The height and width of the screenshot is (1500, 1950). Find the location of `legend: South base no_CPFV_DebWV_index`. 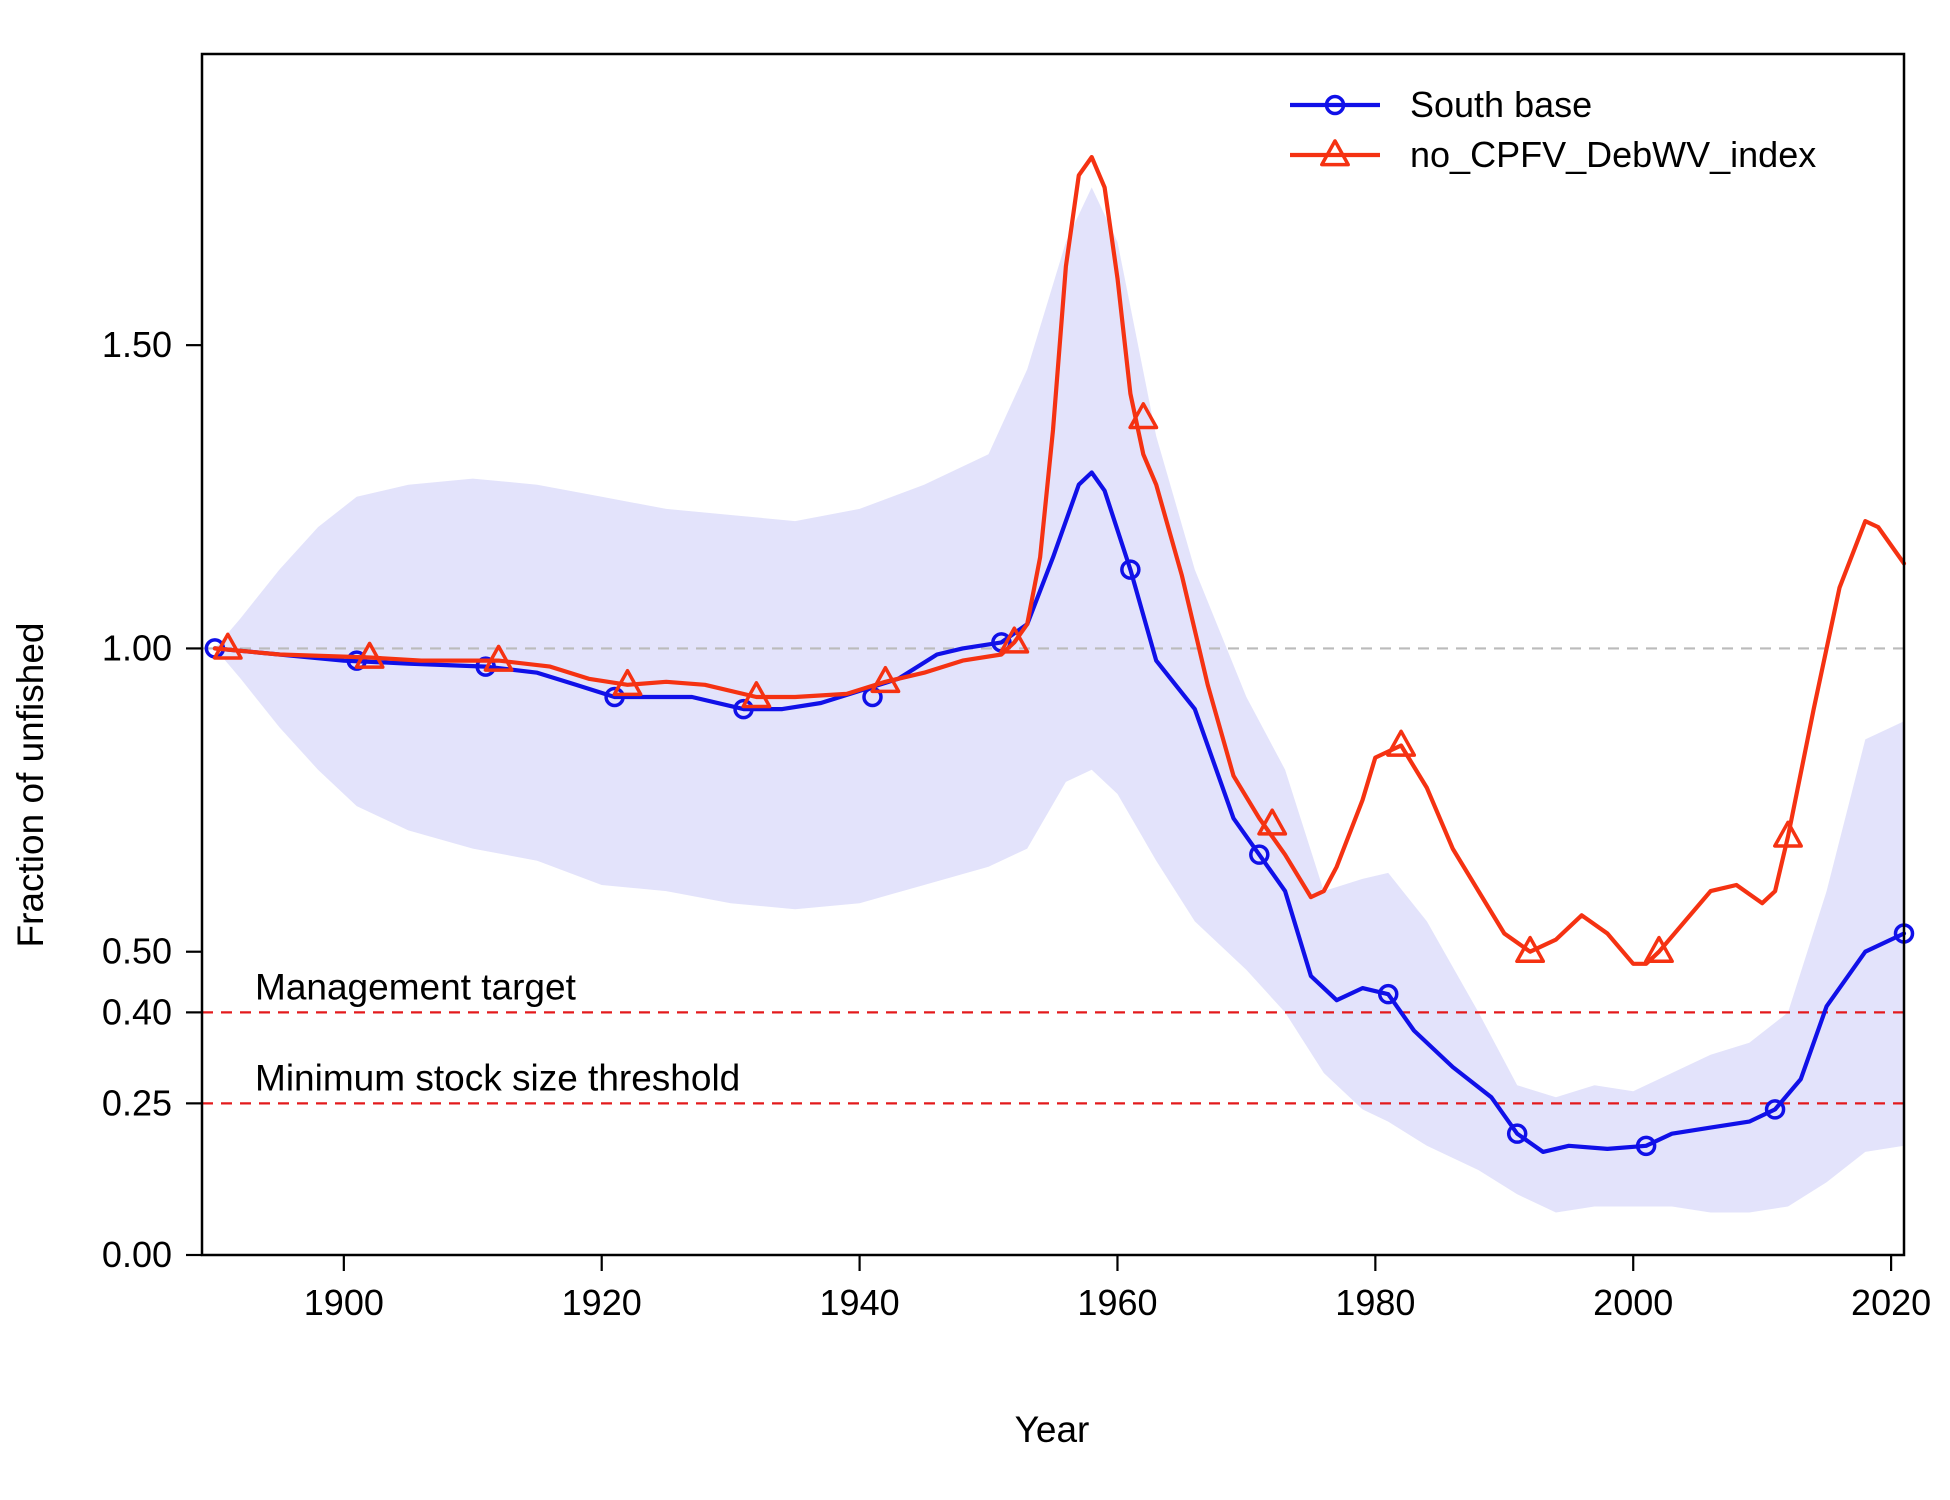

legend: South base no_CPFV_DebWV_index is located at coordinates (1553, 129).